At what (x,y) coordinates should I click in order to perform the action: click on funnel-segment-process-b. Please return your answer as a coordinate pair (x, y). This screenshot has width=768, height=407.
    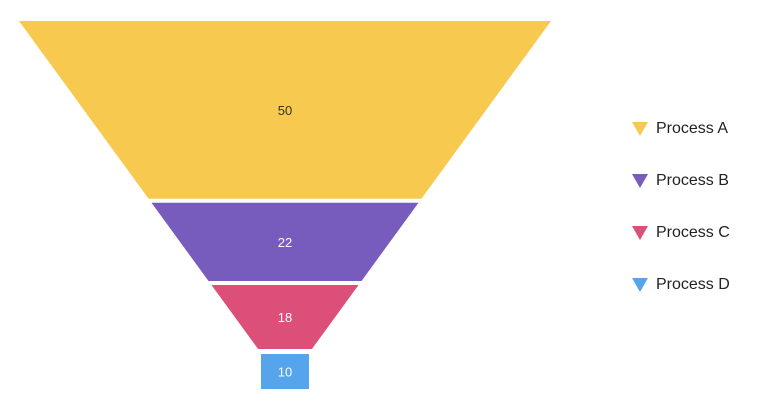
    Looking at the image, I should click on (285, 241).